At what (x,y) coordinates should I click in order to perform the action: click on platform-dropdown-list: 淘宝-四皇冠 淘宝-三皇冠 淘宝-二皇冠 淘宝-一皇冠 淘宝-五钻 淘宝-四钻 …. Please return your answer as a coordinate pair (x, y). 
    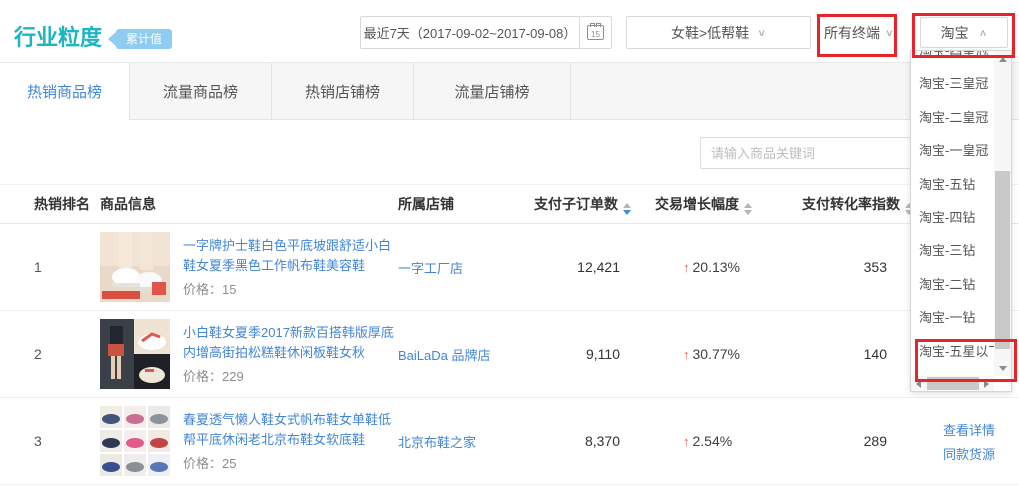
    Looking at the image, I should click on (952, 213).